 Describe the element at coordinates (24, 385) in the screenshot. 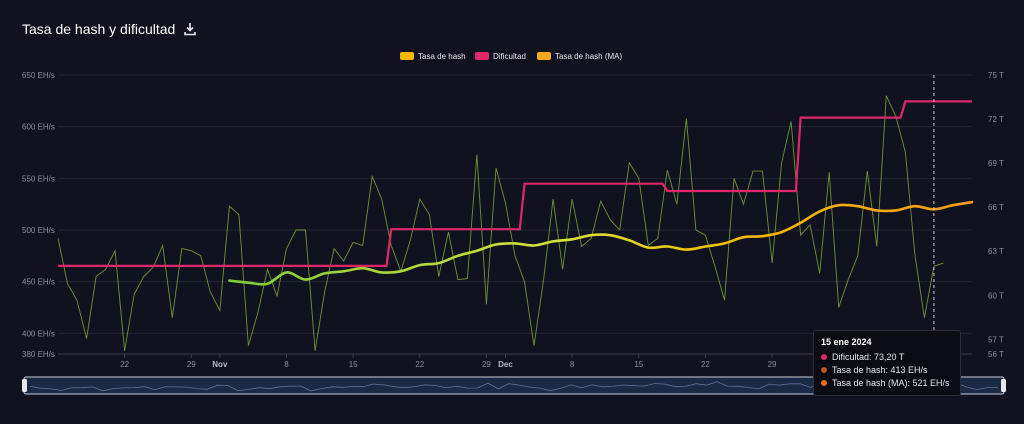

I see `navigator-handle-left` at that location.